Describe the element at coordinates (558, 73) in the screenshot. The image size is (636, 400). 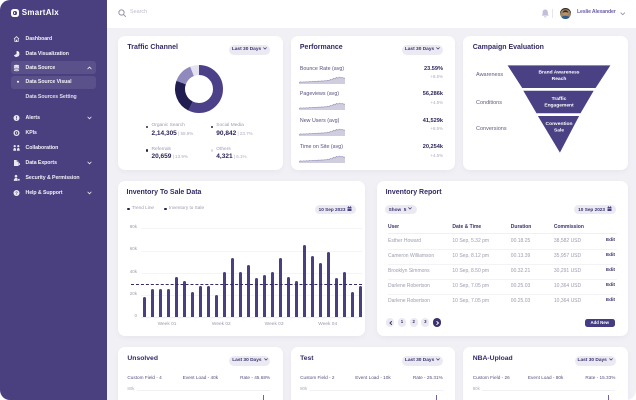
I see `svg-text: Brand Awareness` at that location.